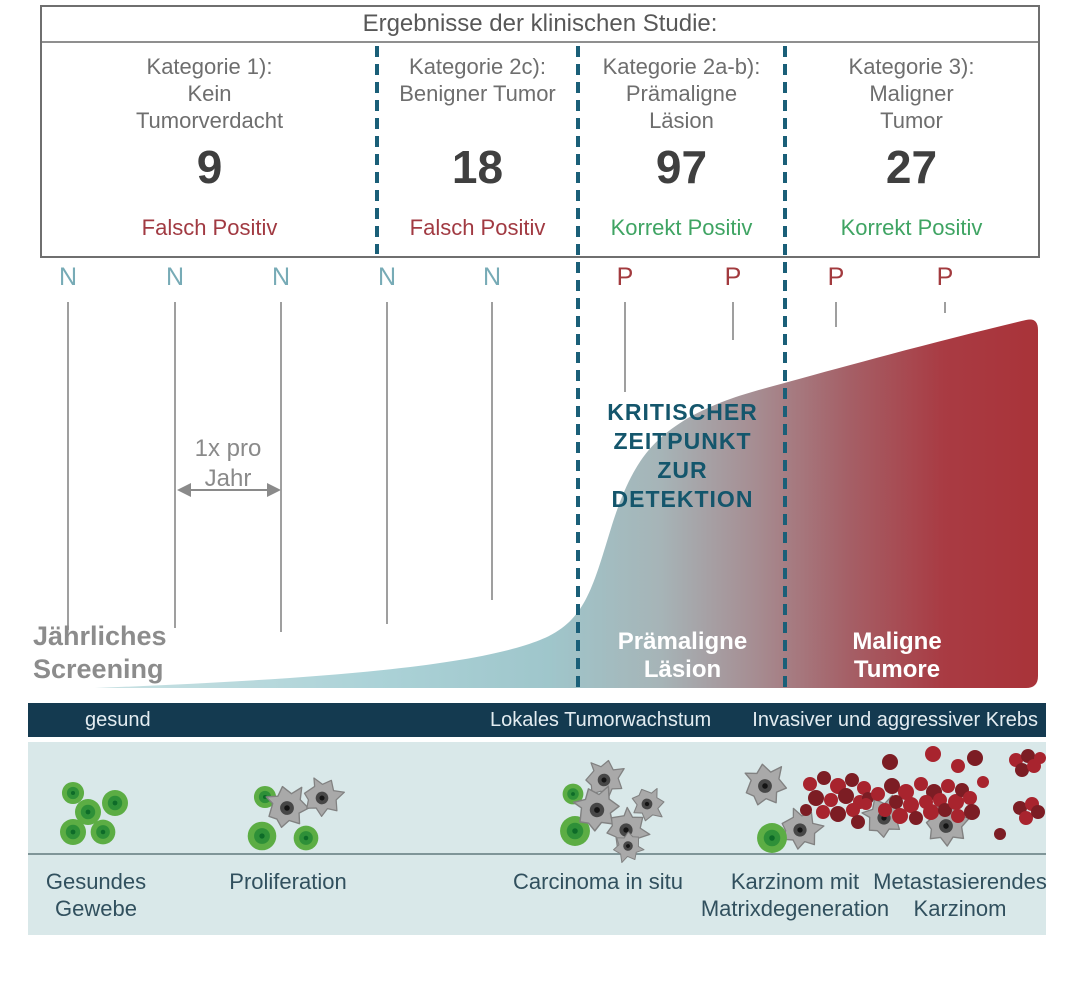 The height and width of the screenshot is (994, 1080). I want to click on interval-double-arrow-icon, so click(229, 490).